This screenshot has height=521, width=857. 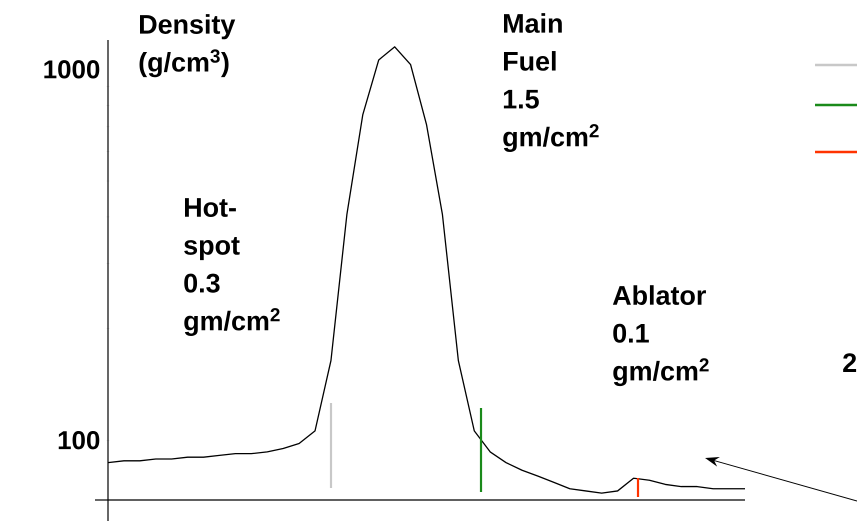 What do you see at coordinates (849, 362) in the screenshot?
I see `text: 2` at bounding box center [849, 362].